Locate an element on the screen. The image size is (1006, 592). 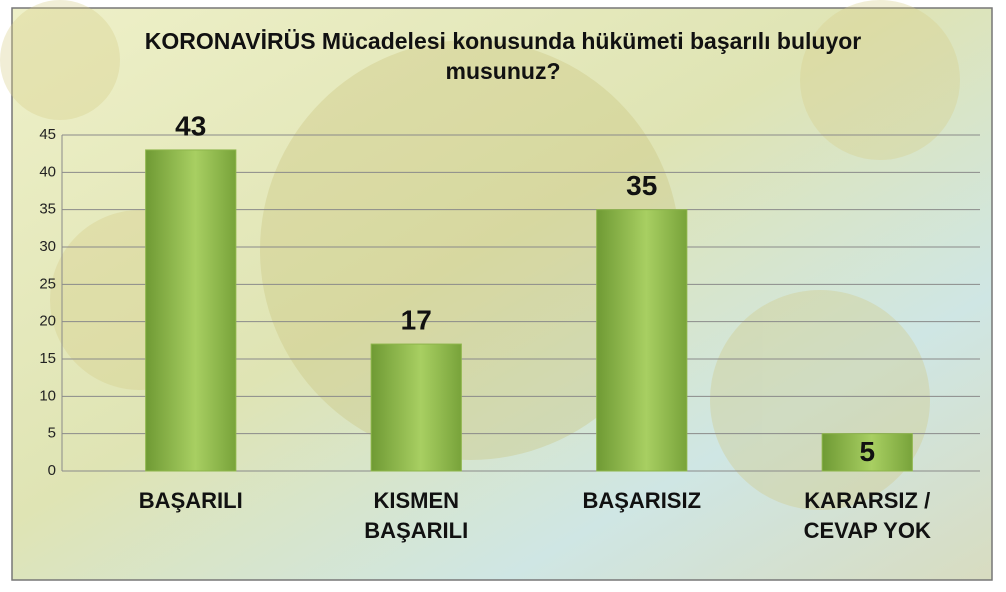
y-tick-label: 45 is located at coordinates (47, 134).